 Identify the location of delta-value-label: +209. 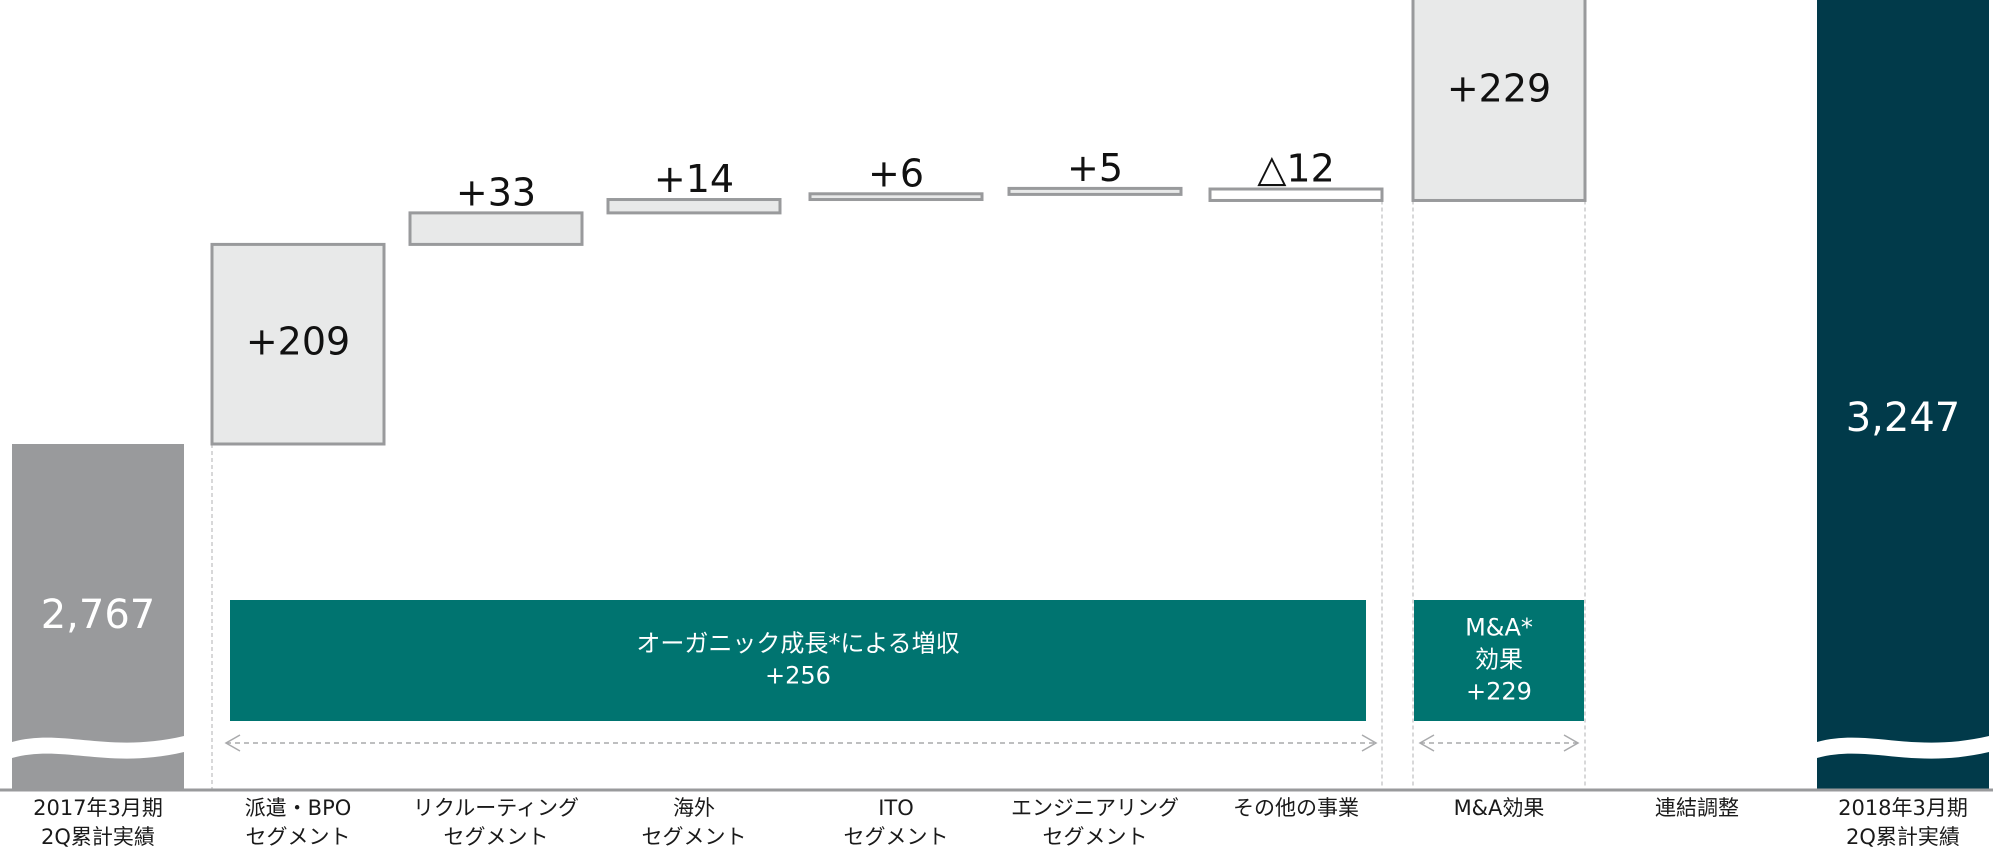
(298, 342).